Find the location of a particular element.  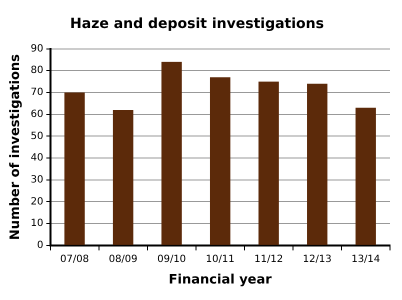

y-tick-label: 0 is located at coordinates (40, 245).